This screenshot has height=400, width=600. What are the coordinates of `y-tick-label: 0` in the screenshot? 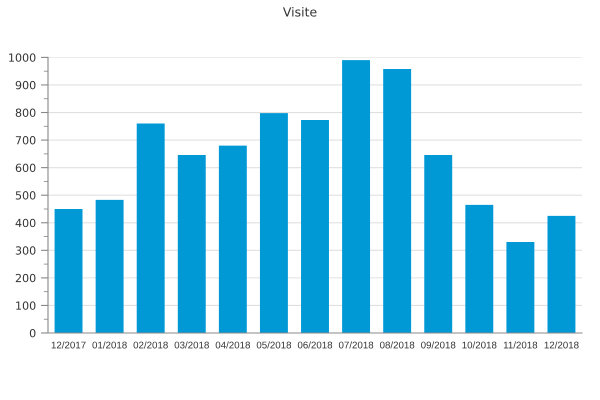 It's located at (33, 333).